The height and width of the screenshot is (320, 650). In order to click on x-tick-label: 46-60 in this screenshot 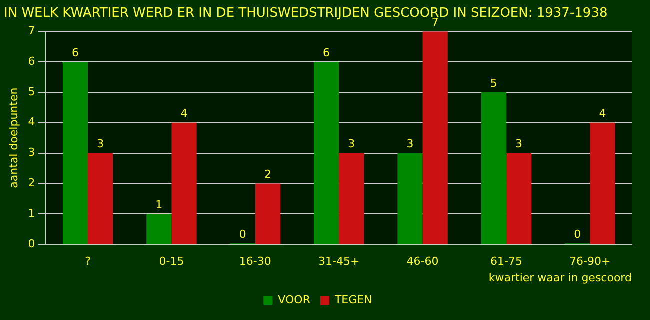, I will do `click(422, 261)`.